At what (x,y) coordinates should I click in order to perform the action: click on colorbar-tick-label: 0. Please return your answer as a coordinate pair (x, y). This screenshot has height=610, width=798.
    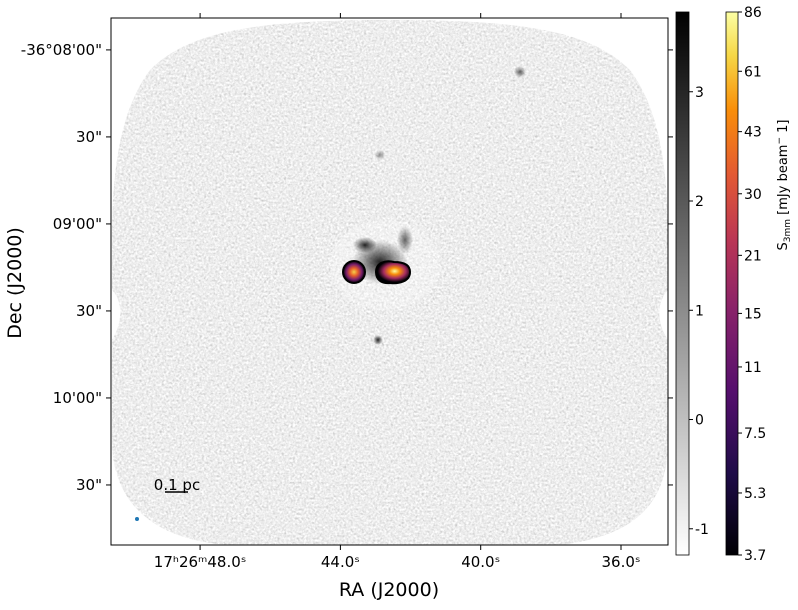
    Looking at the image, I should click on (699, 421).